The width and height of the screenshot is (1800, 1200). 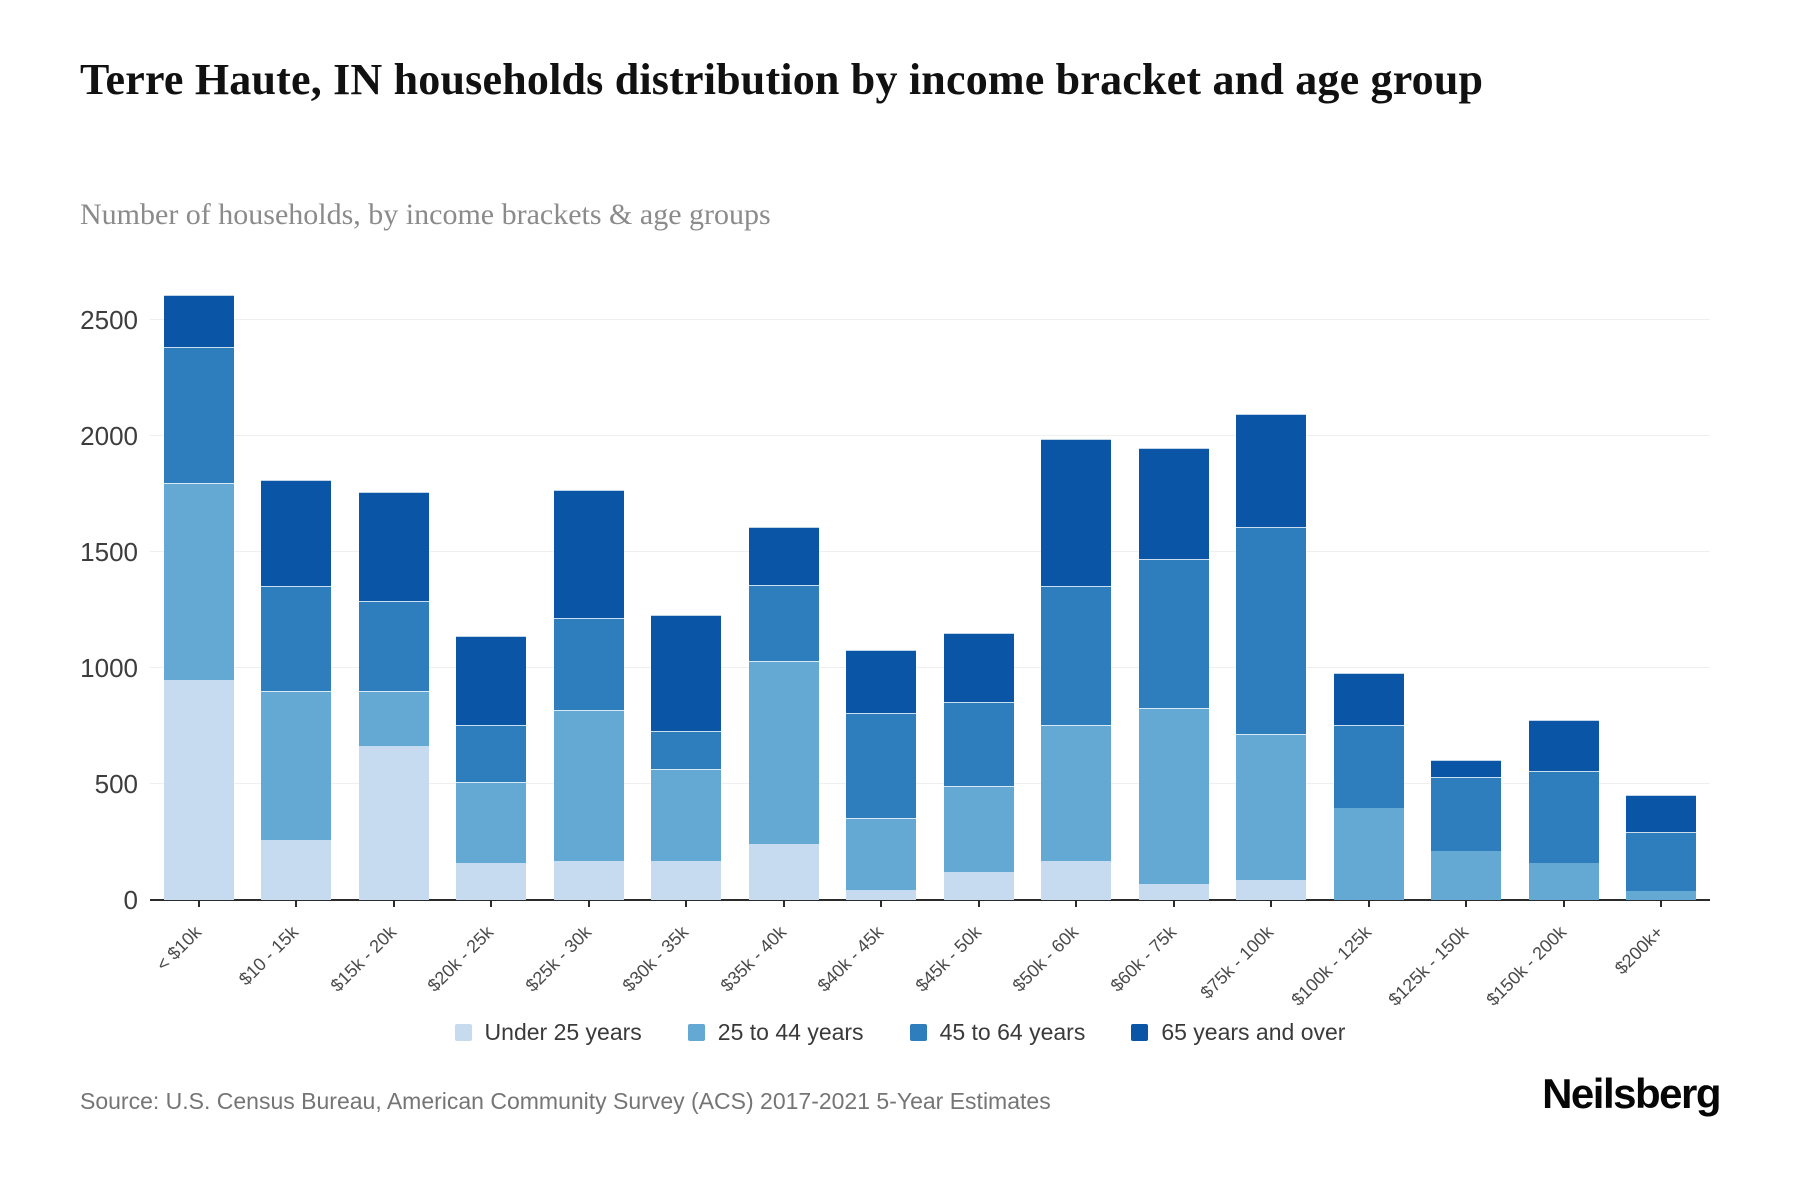 What do you see at coordinates (109, 436) in the screenshot?
I see `y-tick-label-2000: 2000` at bounding box center [109, 436].